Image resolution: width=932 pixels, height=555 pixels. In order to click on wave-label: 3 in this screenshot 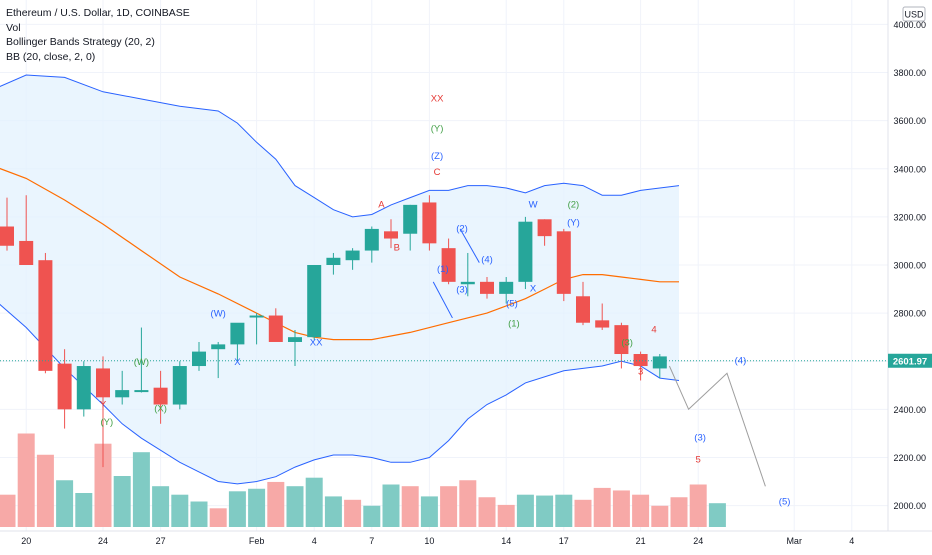, I will do `click(640, 371)`.